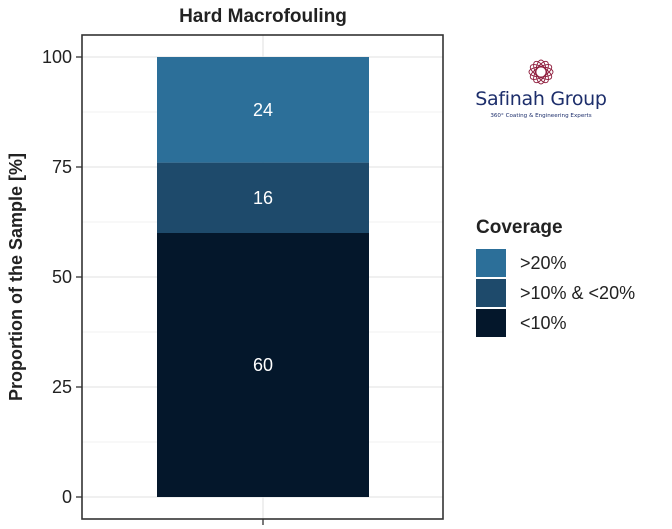 Image resolution: width=672 pixels, height=529 pixels. I want to click on legend-item: >20%, so click(555, 263).